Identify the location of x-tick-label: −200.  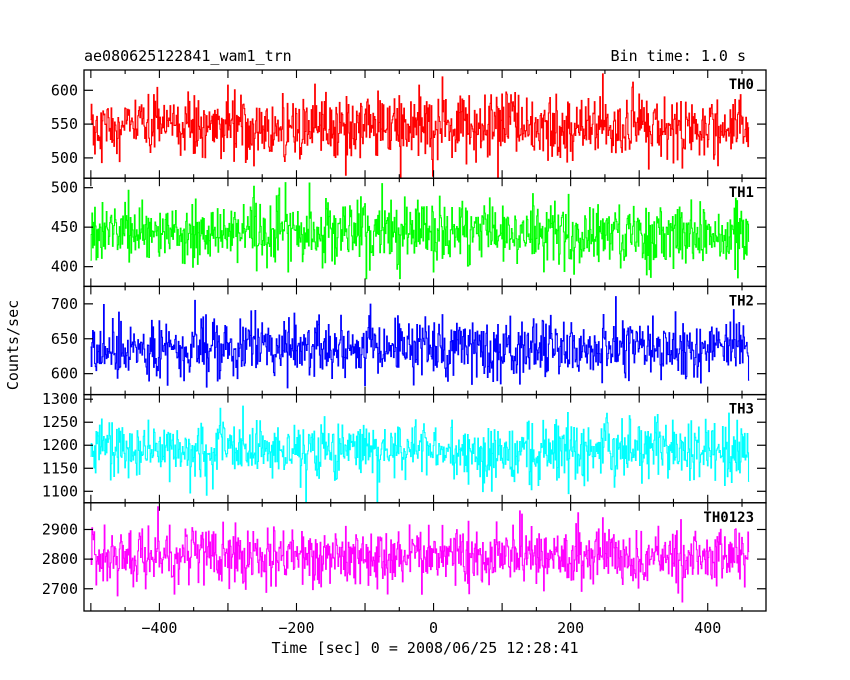
(296, 628).